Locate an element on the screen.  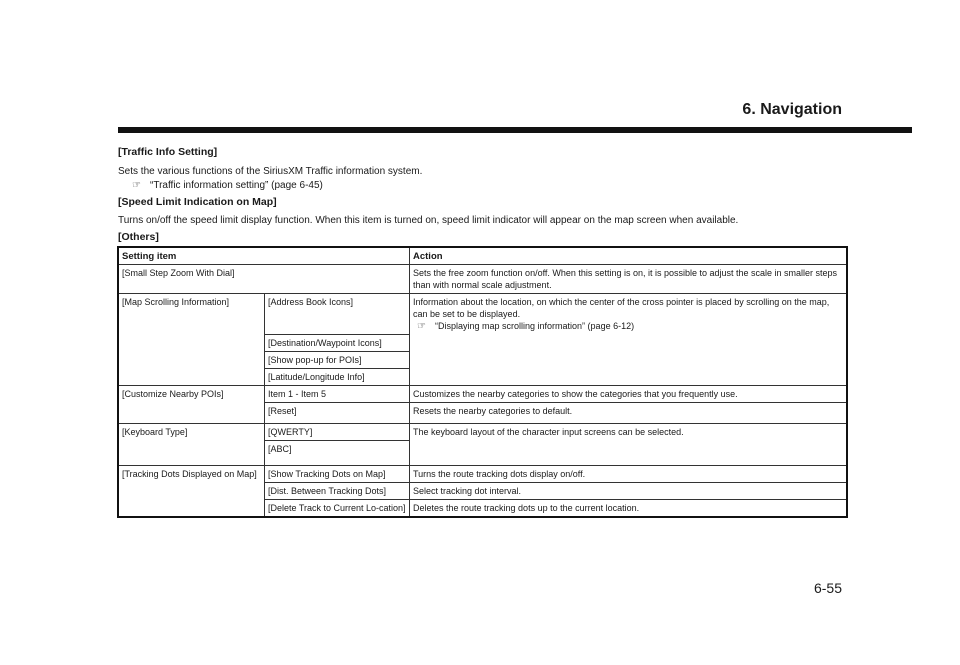
setting-item: [Customize Nearby POIs] is located at coordinates (191, 404).